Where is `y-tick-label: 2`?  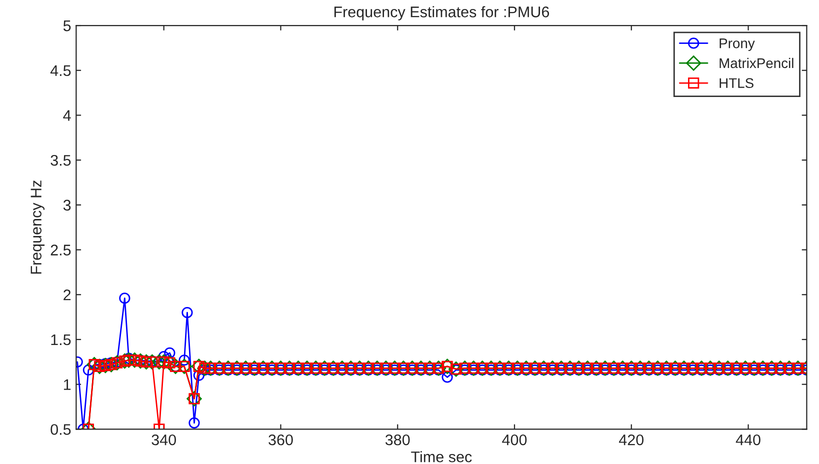
y-tick-label: 2 is located at coordinates (67, 295).